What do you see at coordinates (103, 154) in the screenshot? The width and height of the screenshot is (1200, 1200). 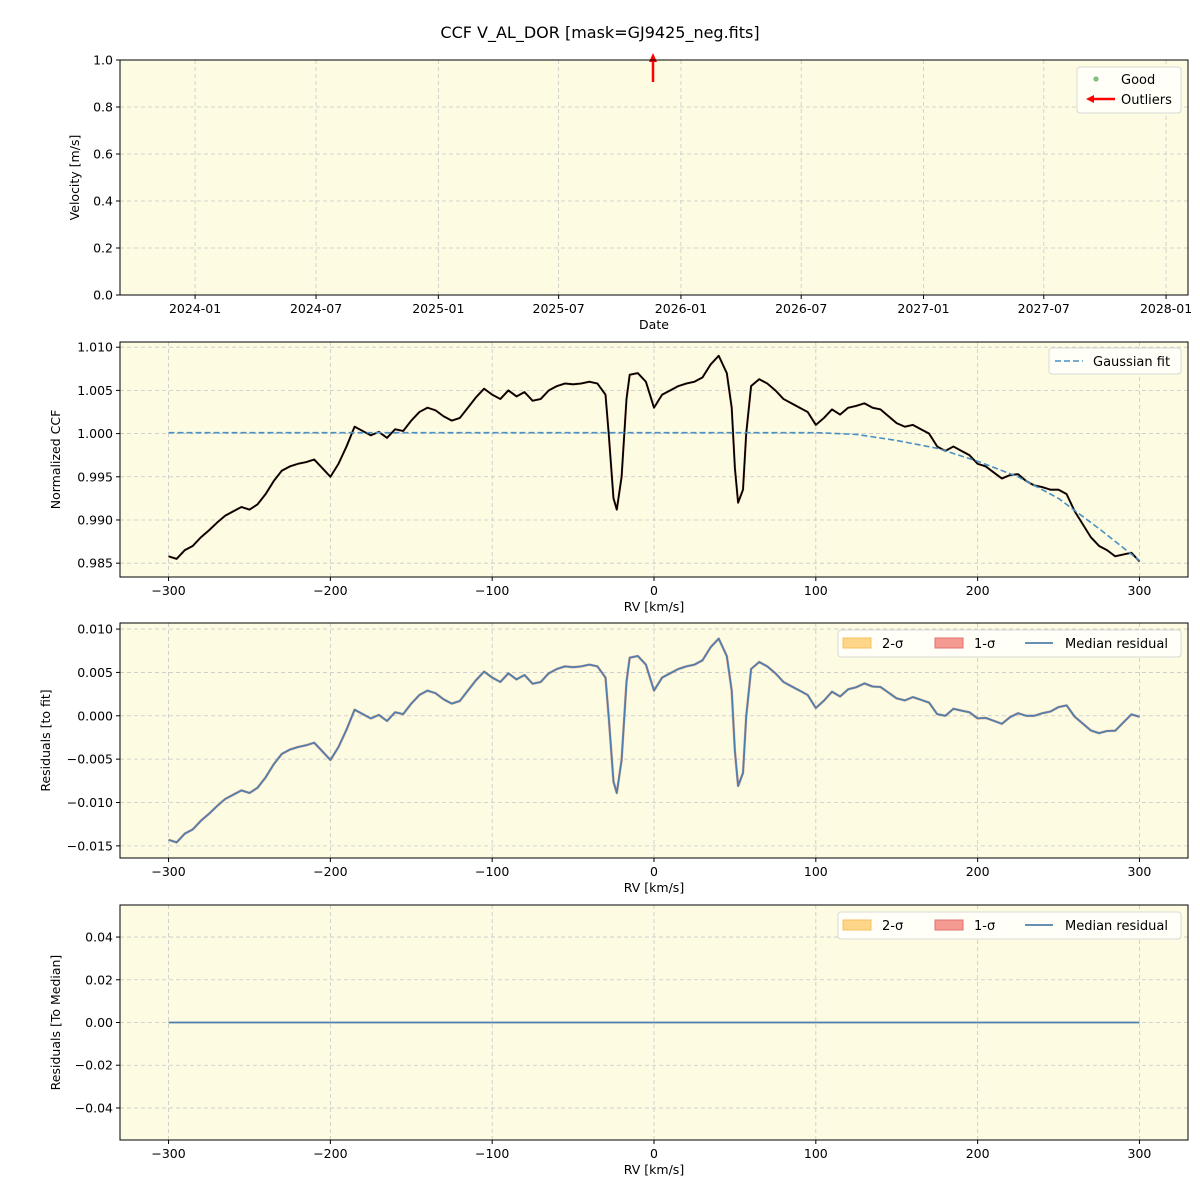 I see `y-tick-label: 0.6` at bounding box center [103, 154].